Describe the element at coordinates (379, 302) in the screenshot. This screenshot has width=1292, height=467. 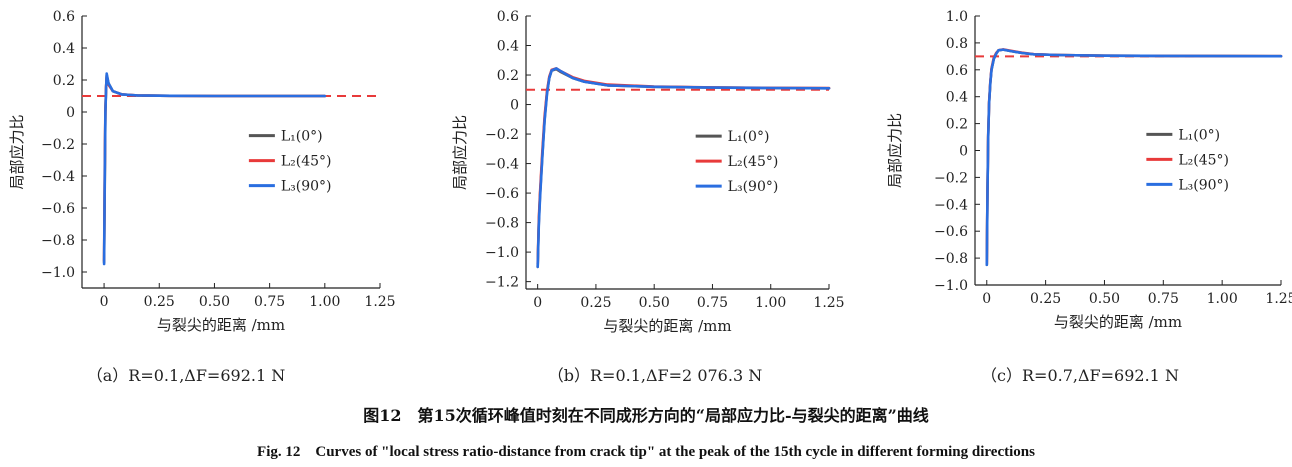
I see `chart1-x-tick-label: 1.25` at that location.